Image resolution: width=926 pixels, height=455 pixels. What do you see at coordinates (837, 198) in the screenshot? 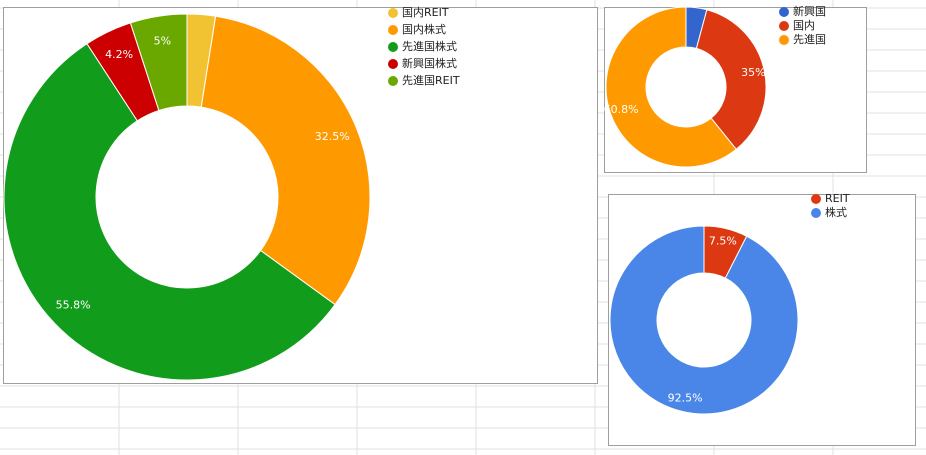
I see `legend-label: REIT` at bounding box center [837, 198].